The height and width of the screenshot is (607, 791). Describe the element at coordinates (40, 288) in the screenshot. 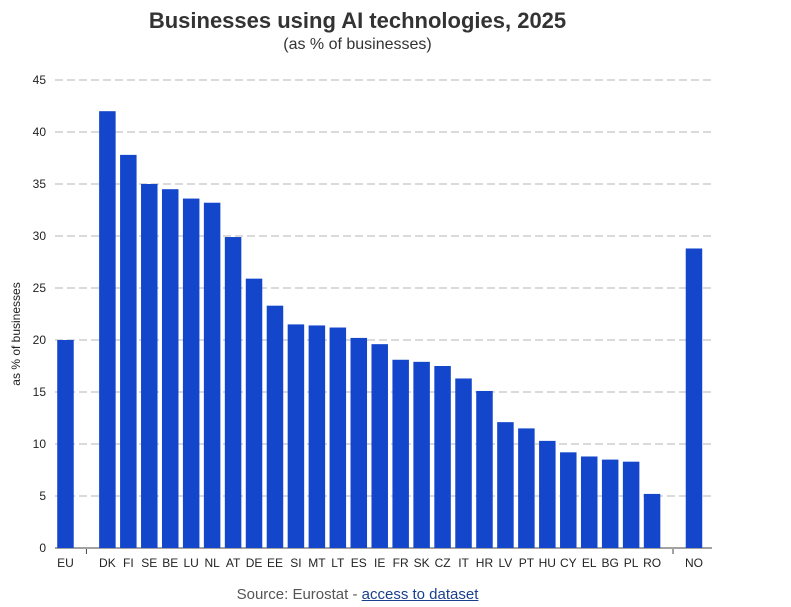

I see `y-tick-label: 25` at that location.